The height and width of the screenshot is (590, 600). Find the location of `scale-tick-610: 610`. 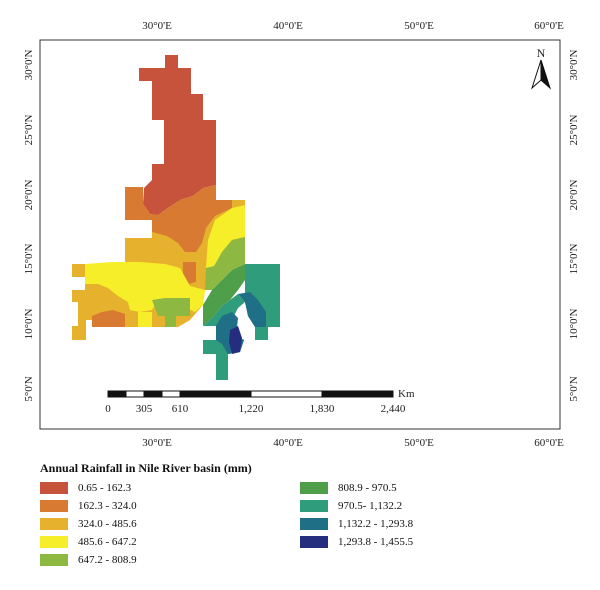

scale-tick-610: 610 is located at coordinates (180, 409).